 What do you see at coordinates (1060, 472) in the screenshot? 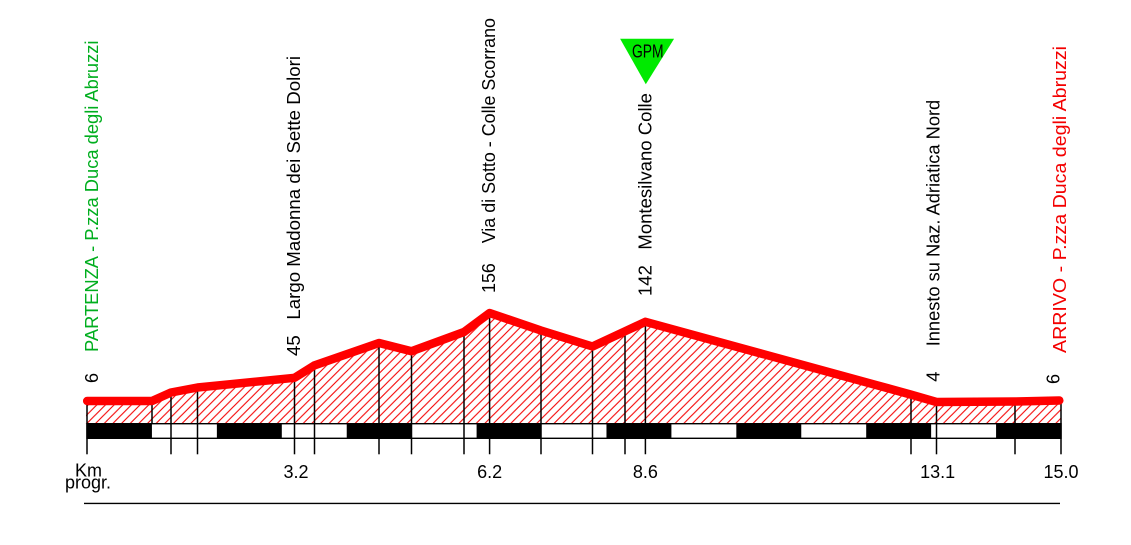
I see `svg-text: 15.0` at bounding box center [1060, 472].